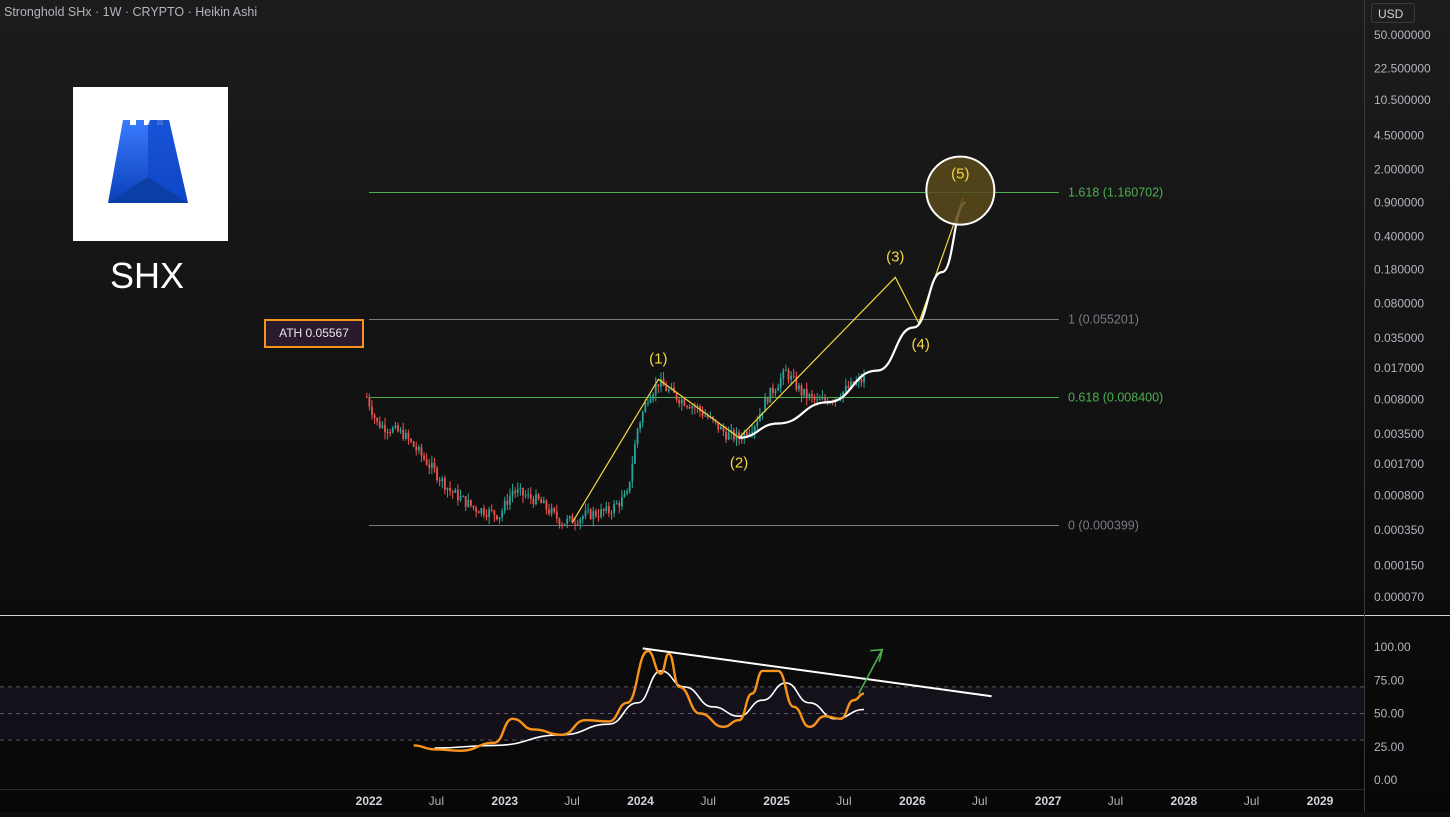  I want to click on time-tick-label: 2022, so click(369, 801).